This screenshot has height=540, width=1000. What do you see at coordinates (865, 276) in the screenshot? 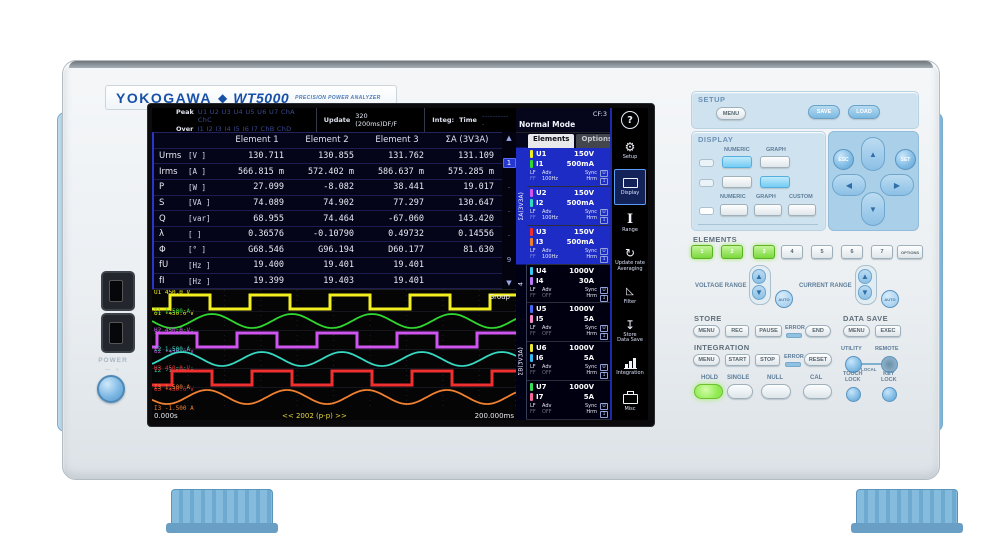
I see `current-range-up-button: ▲` at bounding box center [865, 276].